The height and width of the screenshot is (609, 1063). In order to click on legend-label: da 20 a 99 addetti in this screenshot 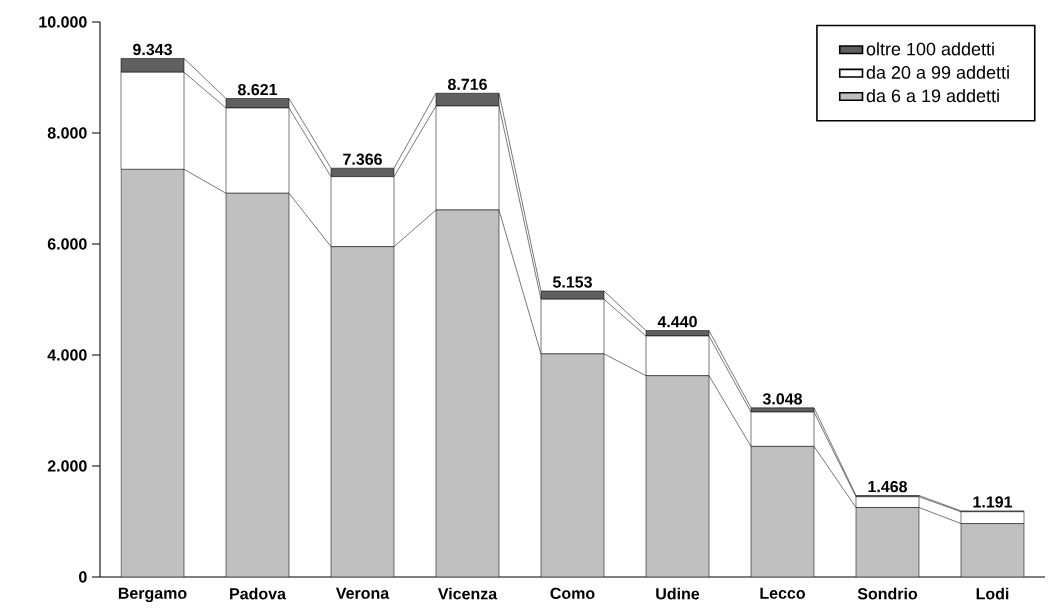, I will do `click(937, 72)`.